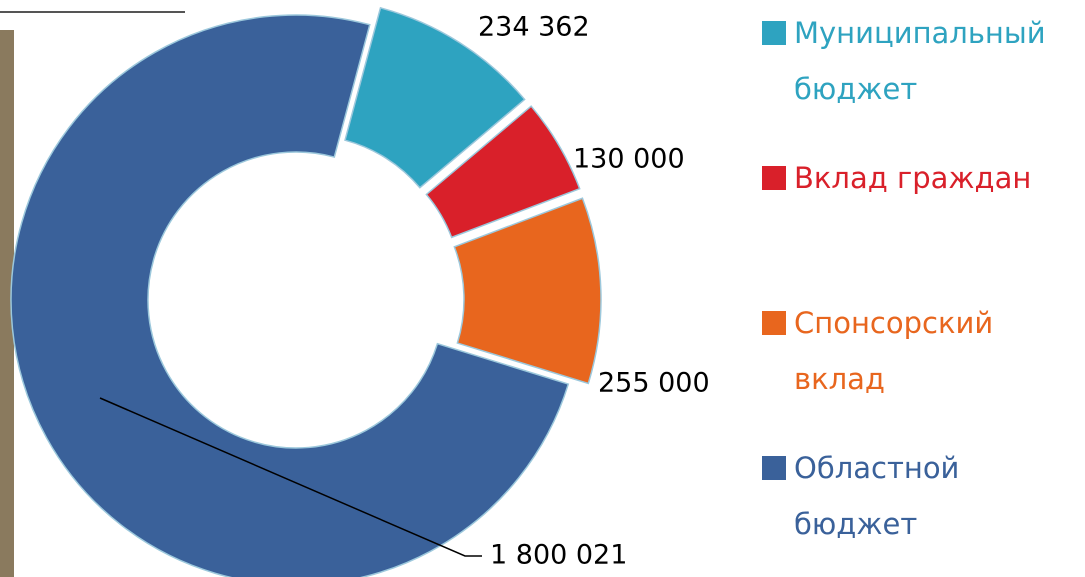 The height and width of the screenshot is (577, 1085). I want to click on legend-item: Муниципальный бюджет, so click(922, 61).